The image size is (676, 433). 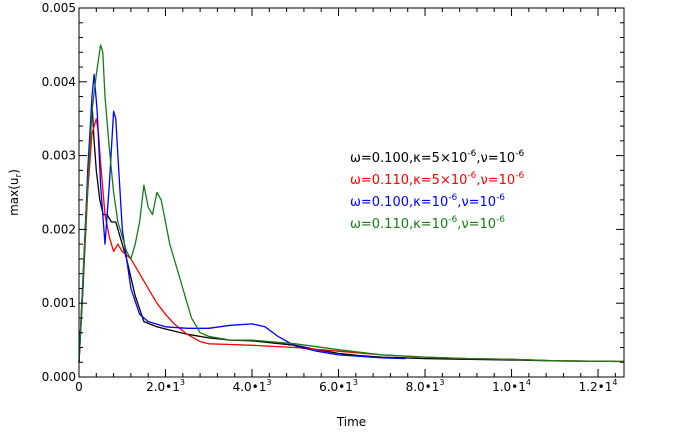 What do you see at coordinates (79, 387) in the screenshot?
I see `x-tick-label: 0` at bounding box center [79, 387].